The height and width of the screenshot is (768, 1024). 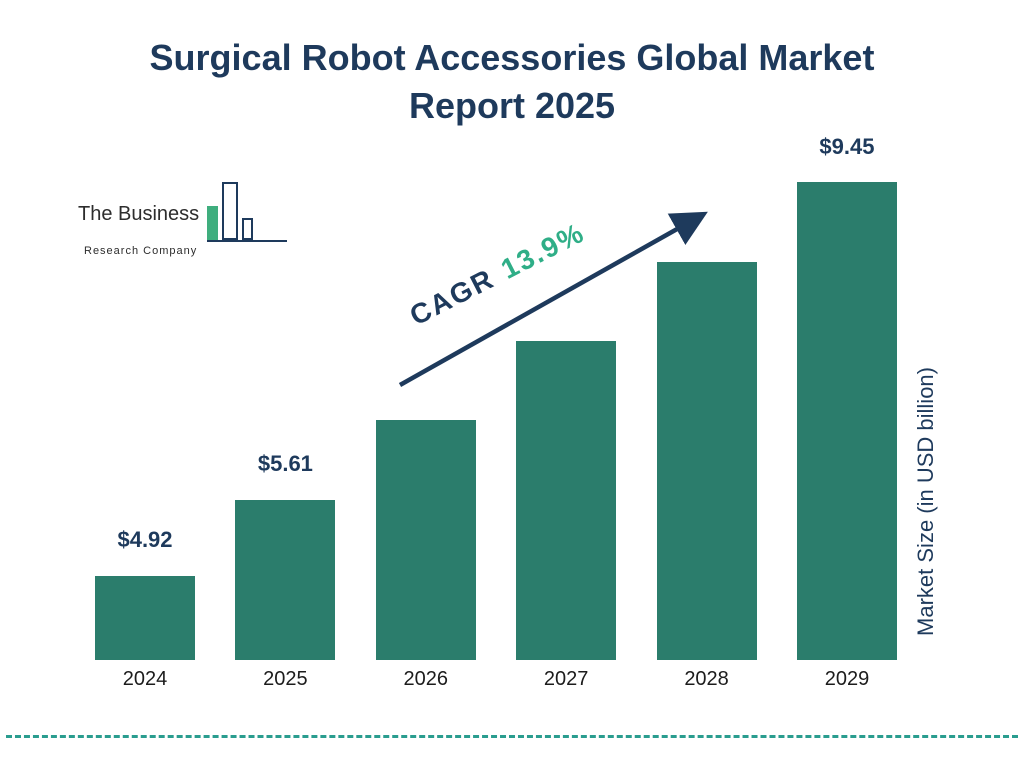 What do you see at coordinates (512, 105) in the screenshot?
I see `chart-title-line2: Report 2025` at bounding box center [512, 105].